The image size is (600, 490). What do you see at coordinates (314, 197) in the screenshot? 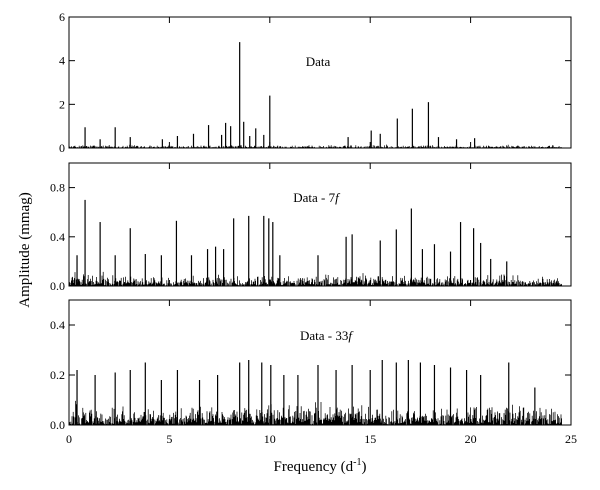
I see `panel-label-text: Data - 7` at bounding box center [314, 197].